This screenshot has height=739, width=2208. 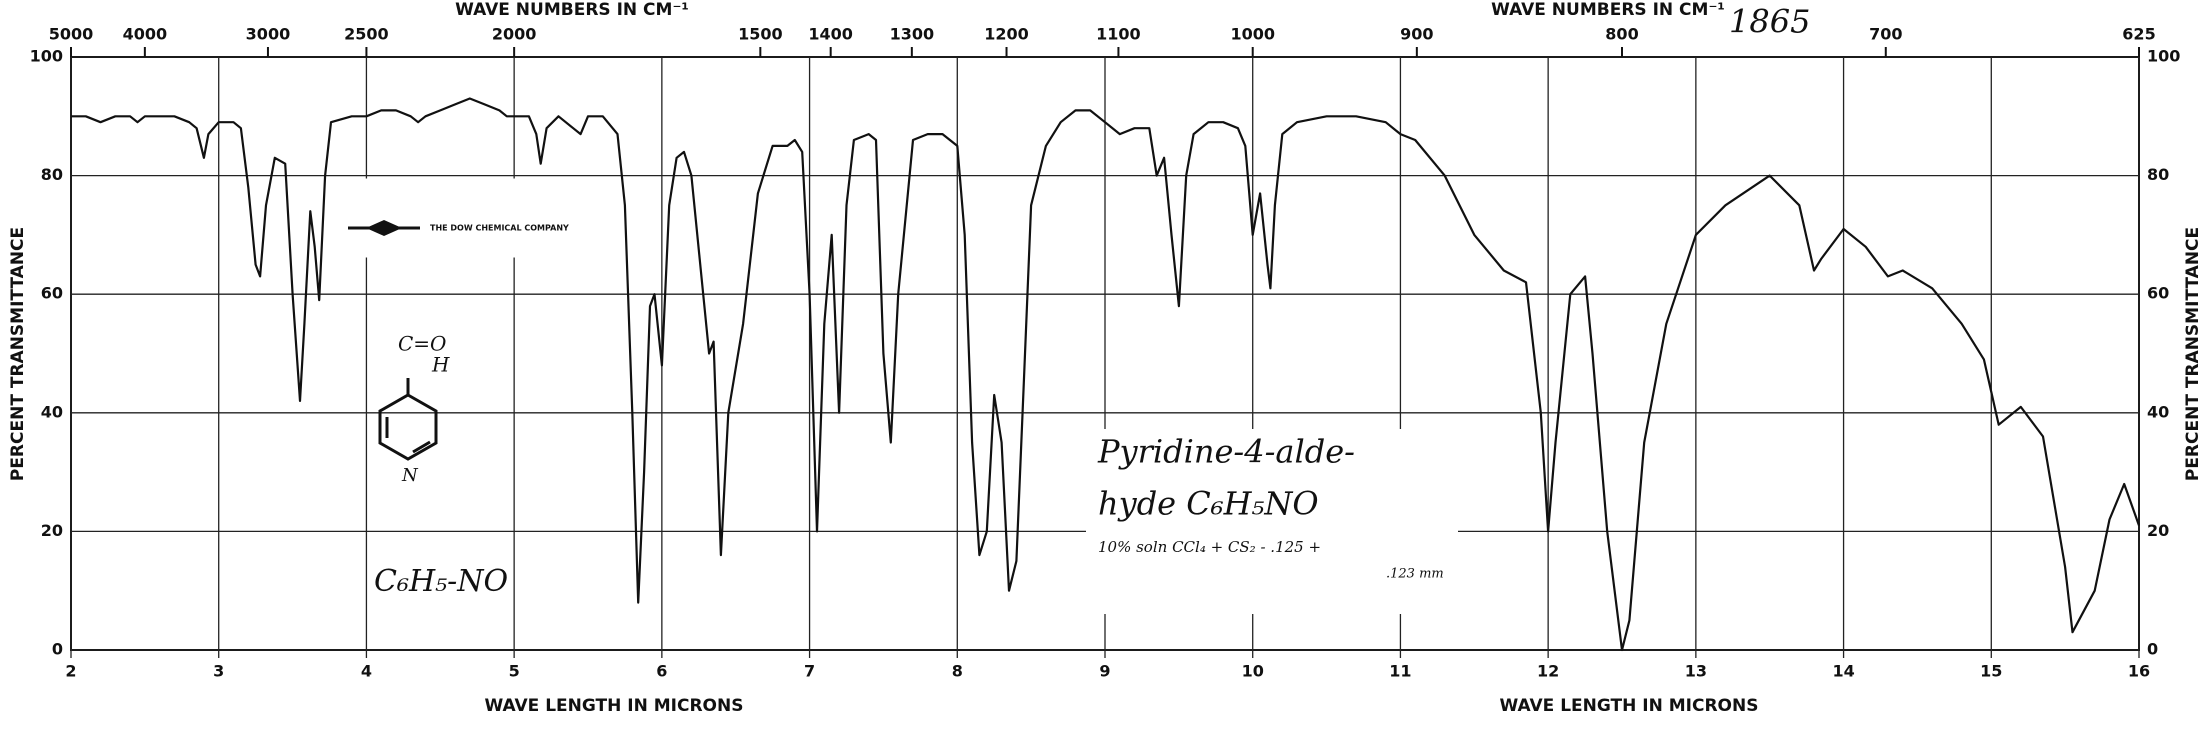 I want to click on x-tick-label: 16, so click(x=2139, y=671).